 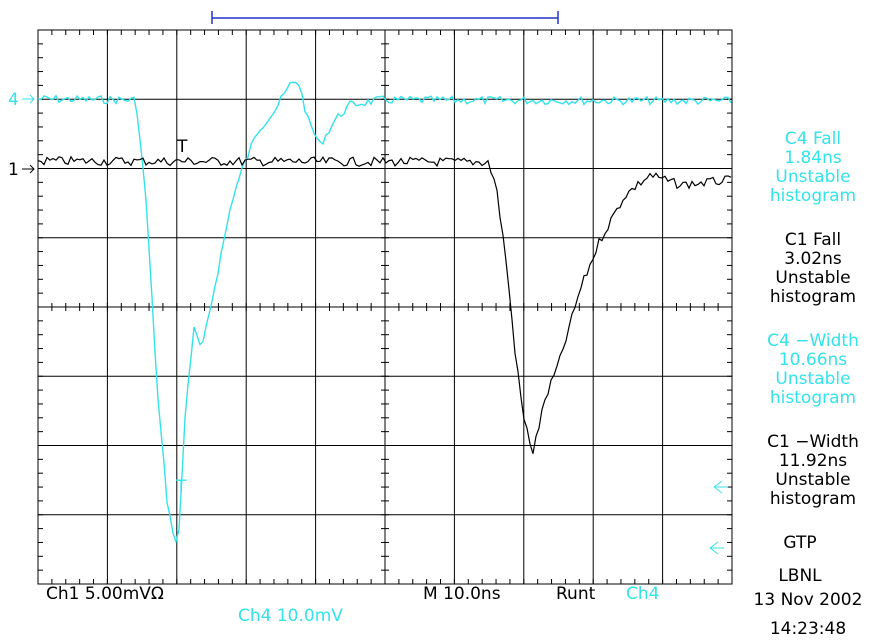 I want to click on measurement-name: C1 −Width, so click(x=813, y=442).